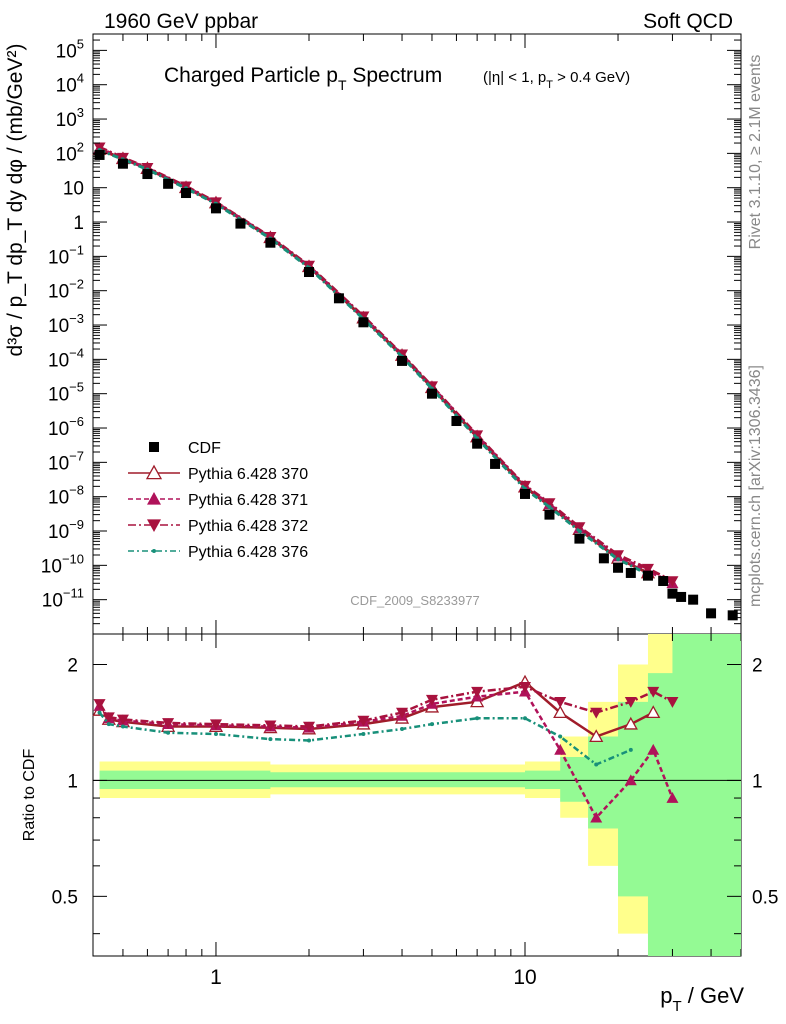 The image size is (786, 1024). Describe the element at coordinates (757, 665) in the screenshot. I see `ratio-y-tick-label-right: 2` at that location.